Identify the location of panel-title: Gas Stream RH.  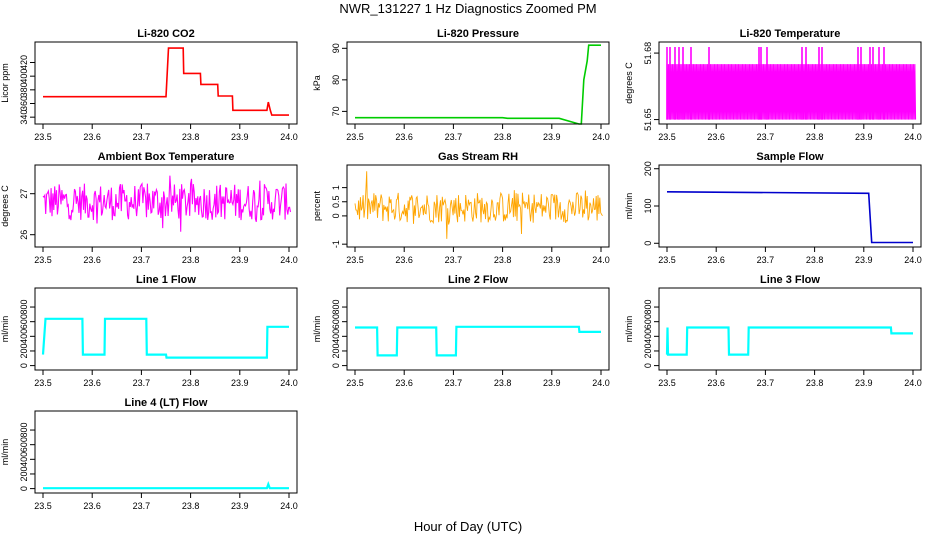
(478, 157).